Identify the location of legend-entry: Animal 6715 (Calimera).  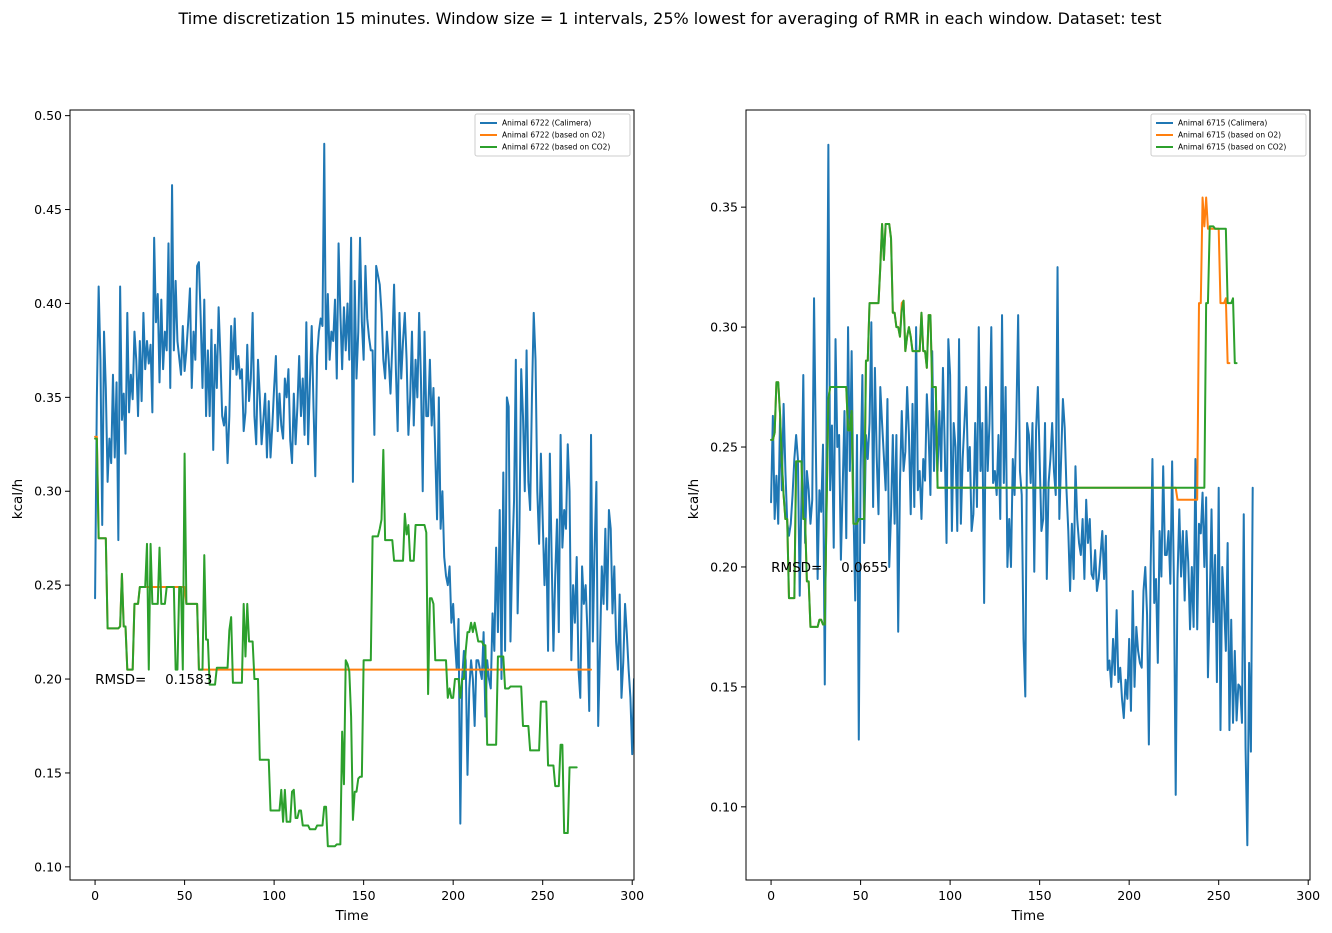
(1222, 123).